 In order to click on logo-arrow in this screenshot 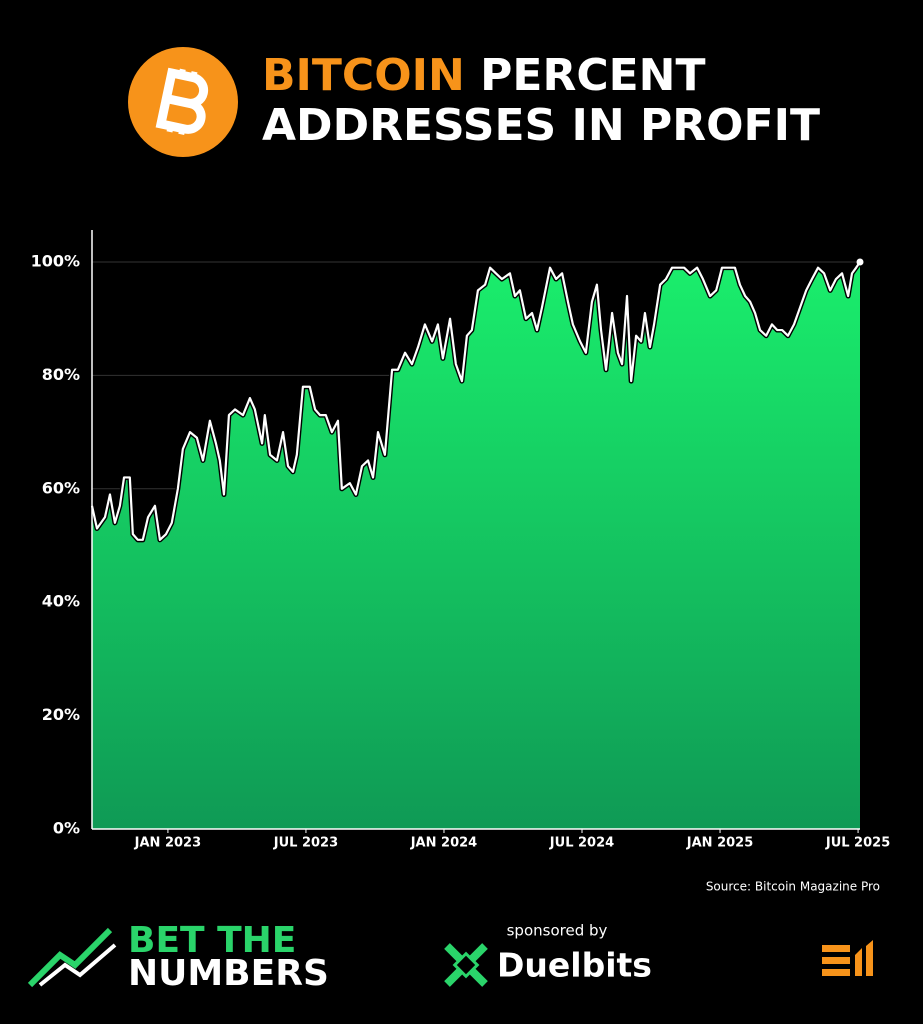, I will do `click(70, 957)`.